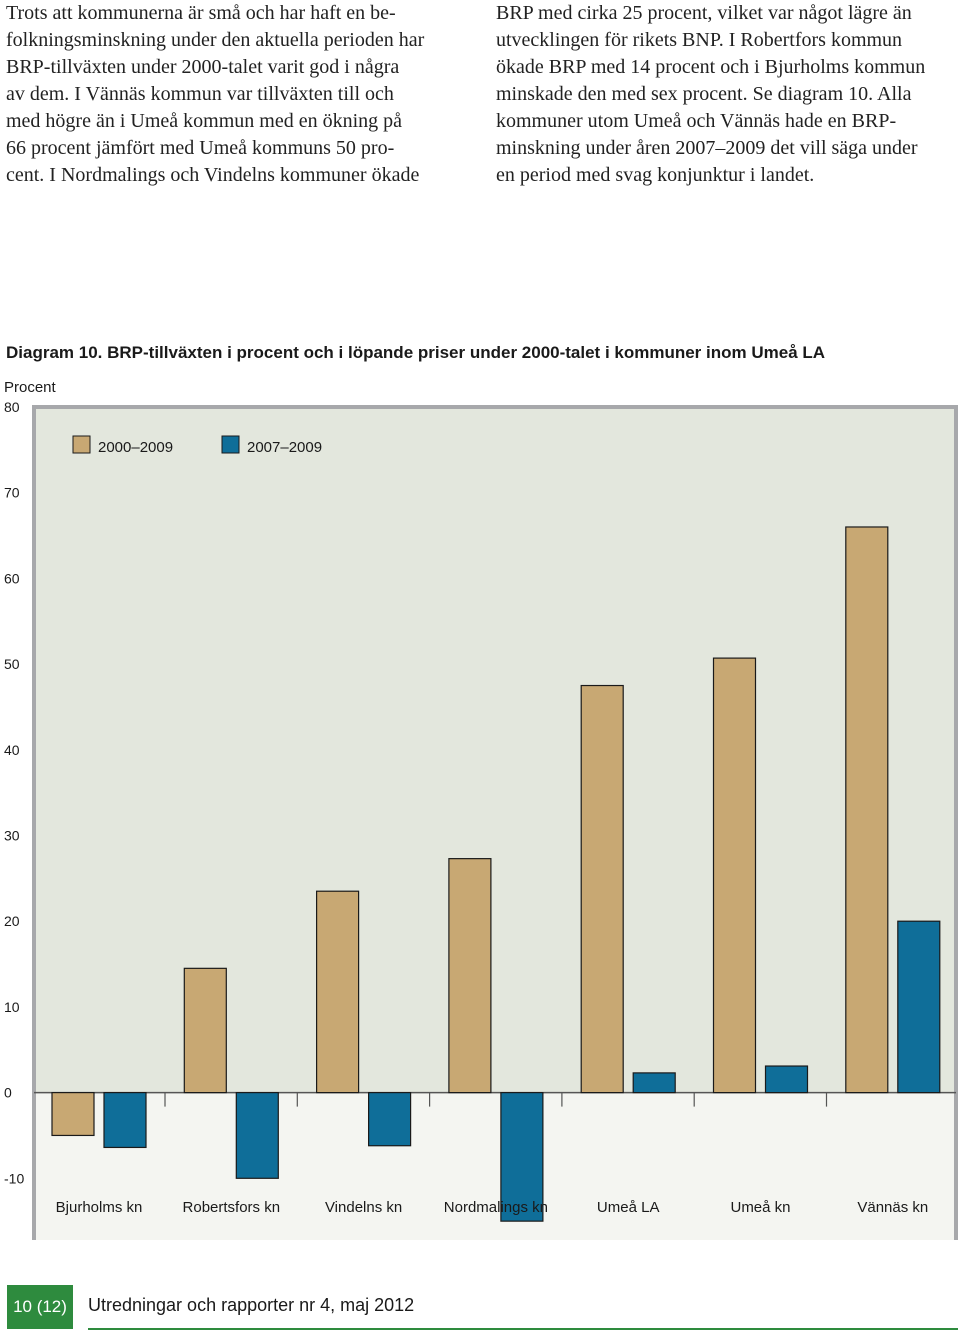  What do you see at coordinates (14, 1178) in the screenshot?
I see `y-tick-label: -10` at bounding box center [14, 1178].